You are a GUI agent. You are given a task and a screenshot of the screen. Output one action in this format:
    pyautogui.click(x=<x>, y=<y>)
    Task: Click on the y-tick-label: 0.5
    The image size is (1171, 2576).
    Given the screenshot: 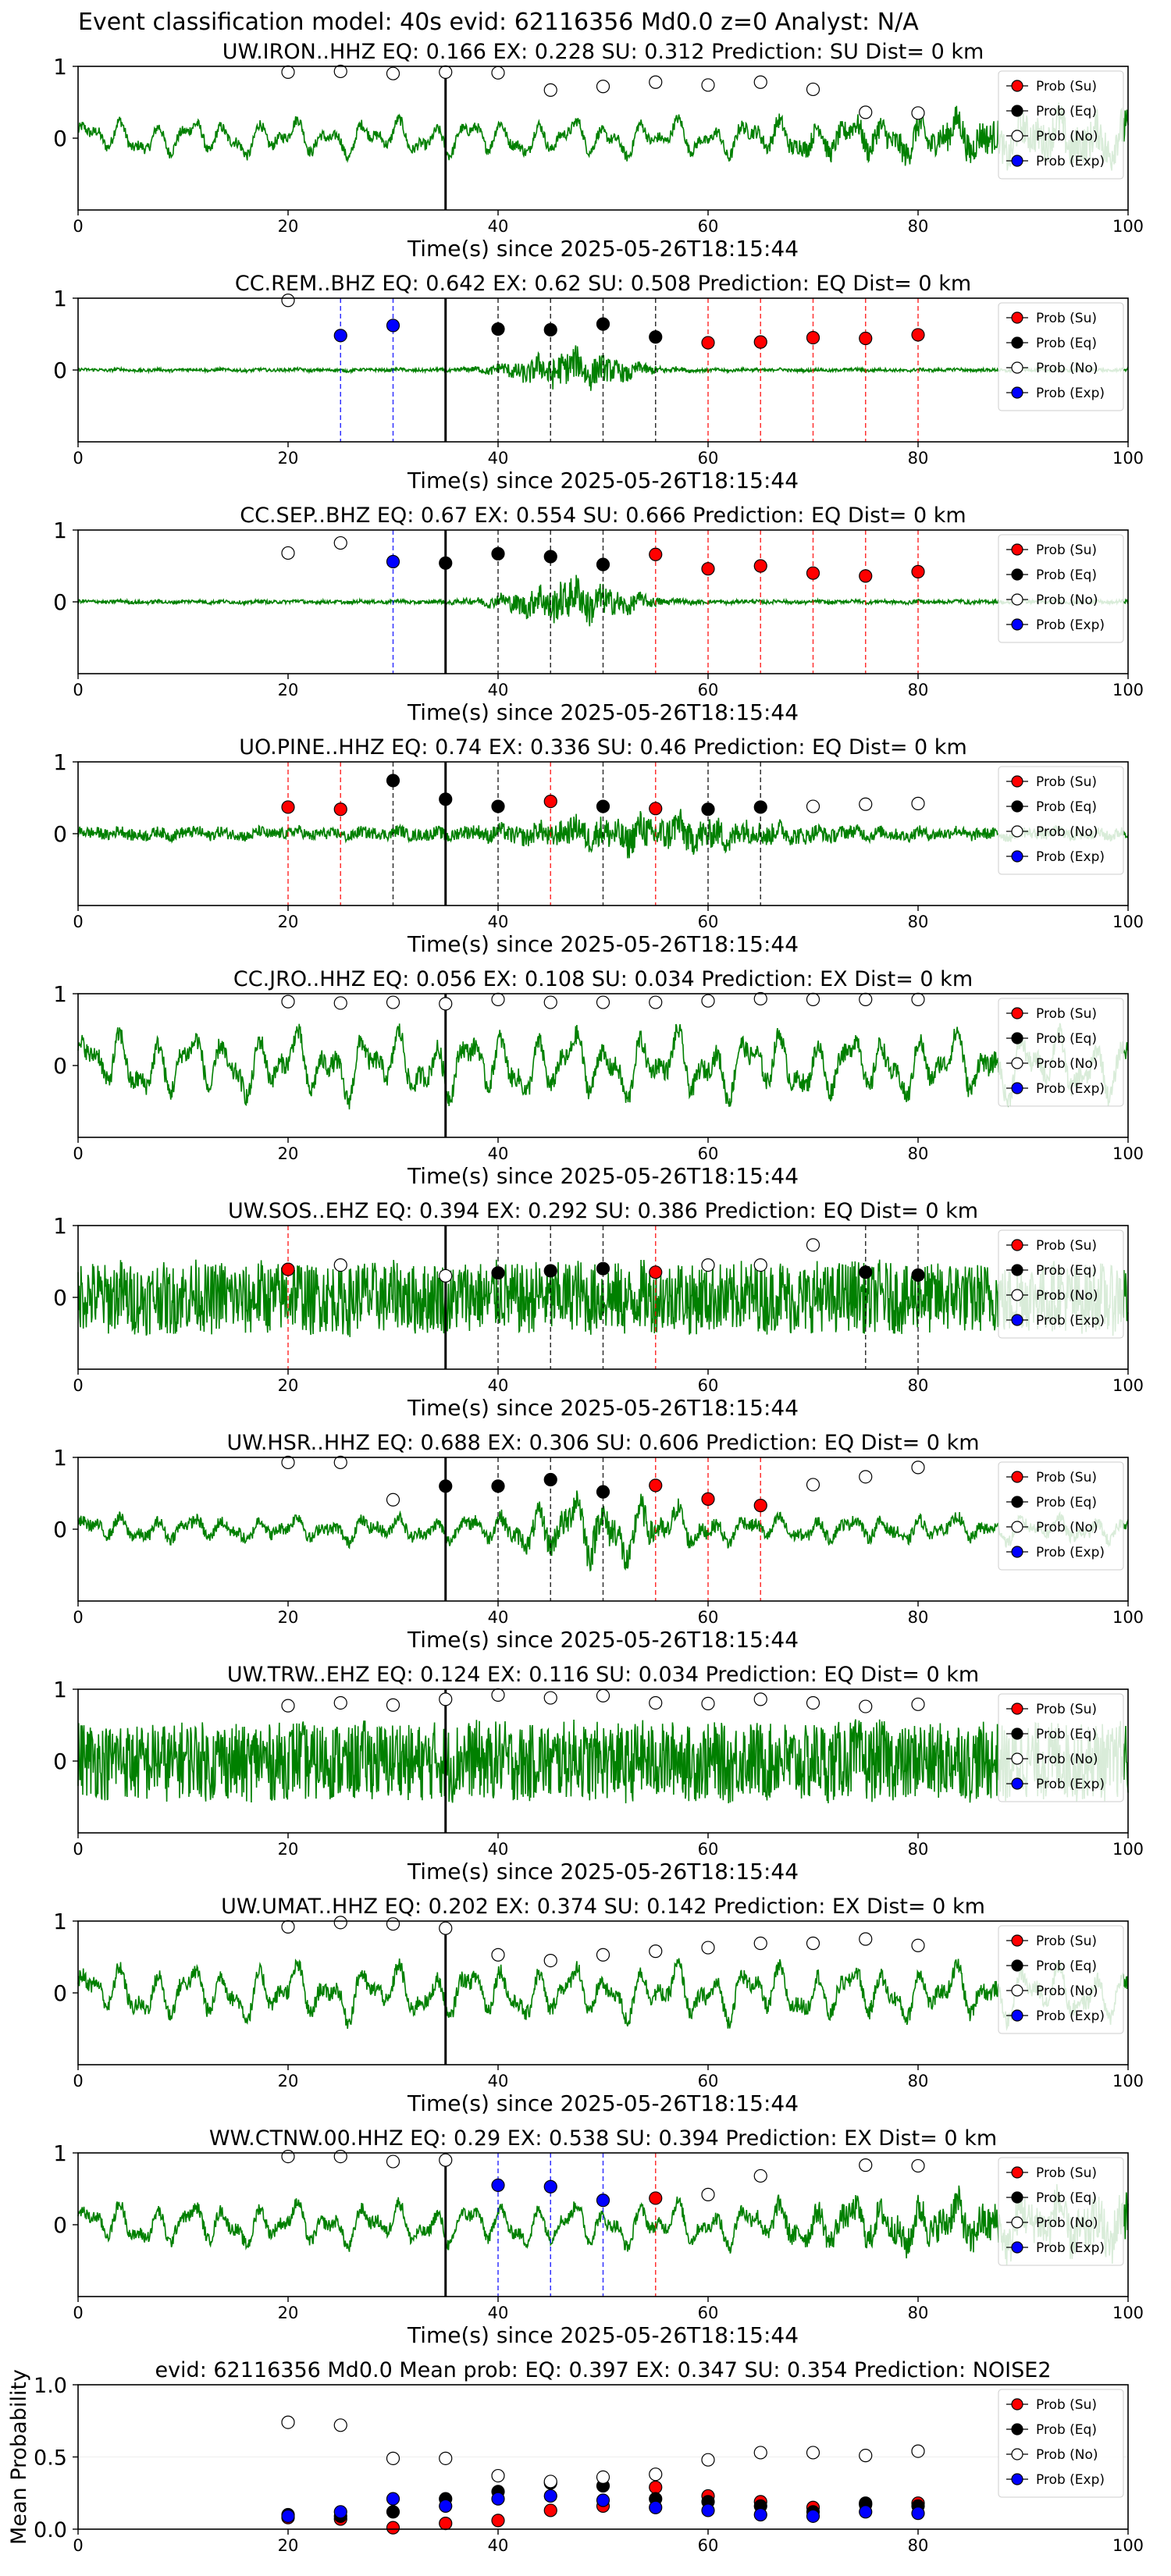 What is the action you would take?
    pyautogui.click(x=51, y=2458)
    